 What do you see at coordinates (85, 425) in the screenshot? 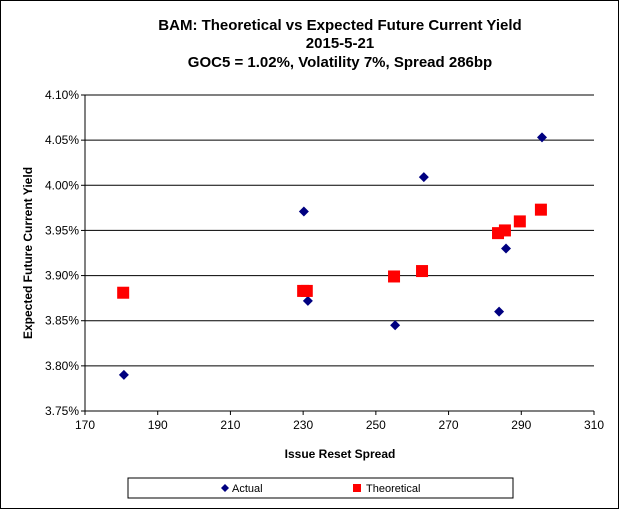
I see `x-tick-label: 170` at bounding box center [85, 425].